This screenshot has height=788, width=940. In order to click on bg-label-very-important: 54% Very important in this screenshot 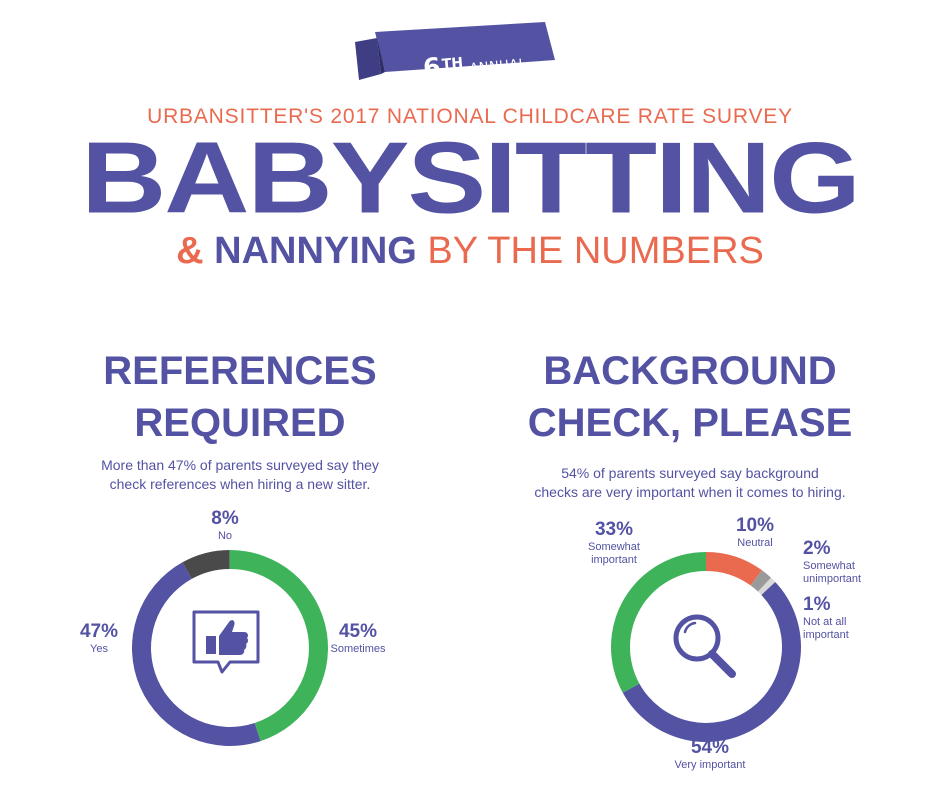, I will do `click(710, 754)`.